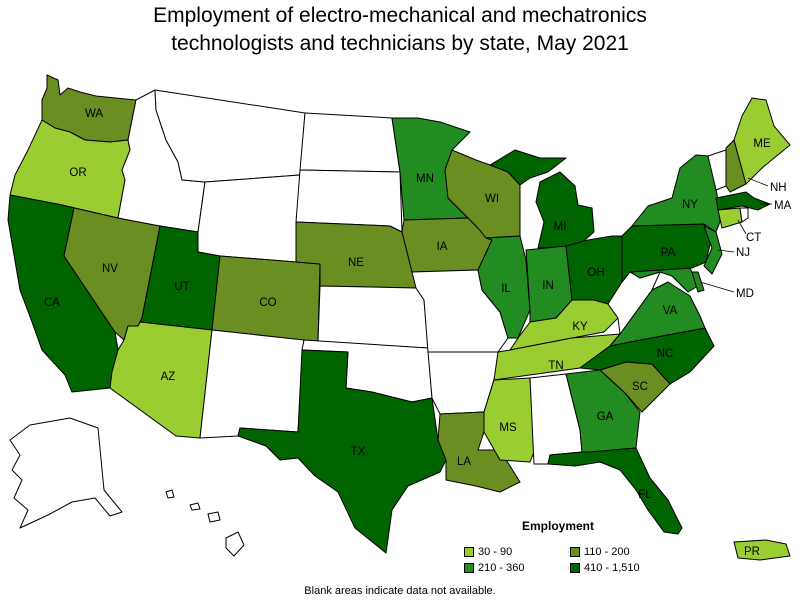 Image resolution: width=800 pixels, height=600 pixels. Describe the element at coordinates (645, 495) in the screenshot. I see `label-FL: FL` at that location.